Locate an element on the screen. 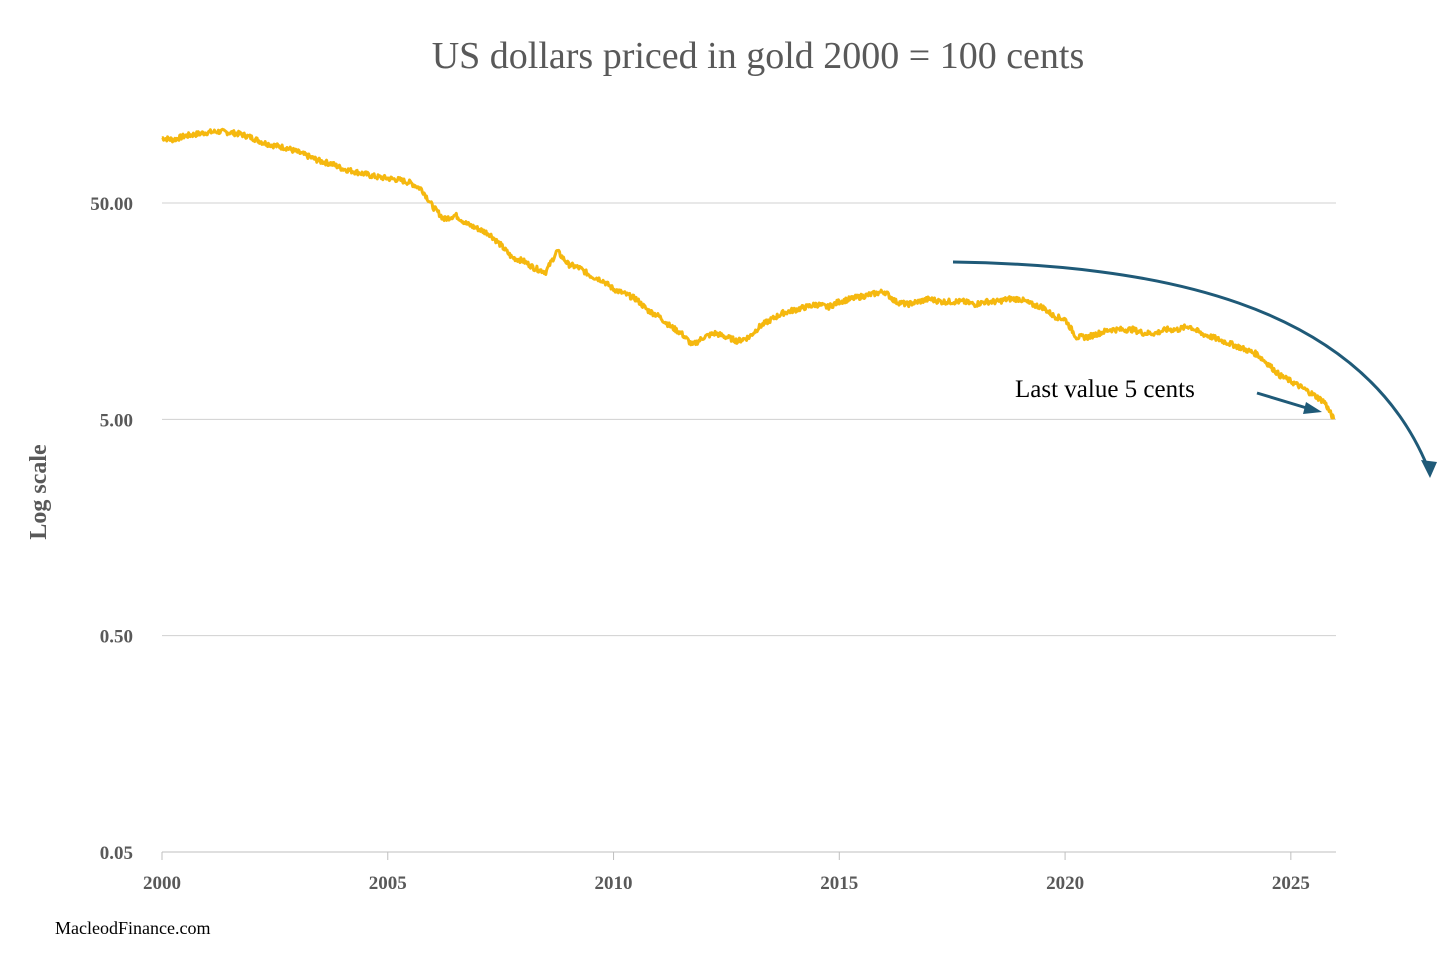  y-tick-label: 50.00 is located at coordinates (111, 204).